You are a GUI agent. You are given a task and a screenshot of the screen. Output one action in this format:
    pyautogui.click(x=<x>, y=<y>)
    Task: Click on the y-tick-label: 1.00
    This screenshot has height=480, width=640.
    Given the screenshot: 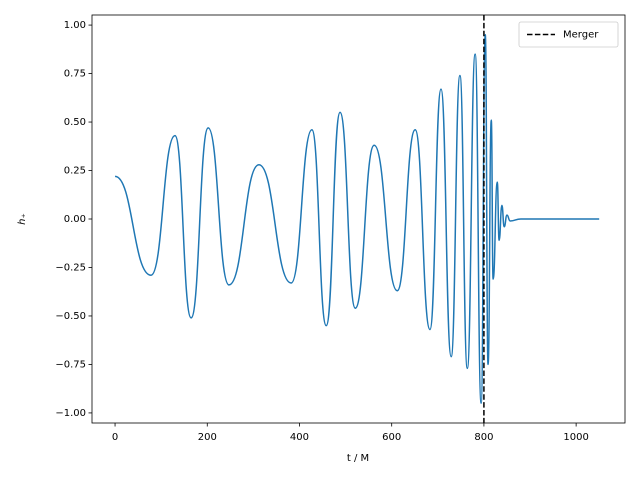 What is the action you would take?
    pyautogui.click(x=75, y=25)
    